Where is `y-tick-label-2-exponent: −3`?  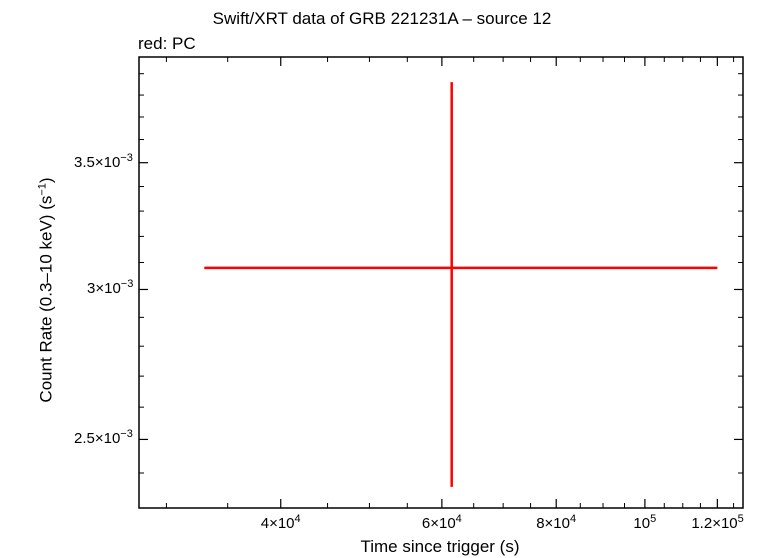 y-tick-label-2-exponent: −3 is located at coordinates (126, 157).